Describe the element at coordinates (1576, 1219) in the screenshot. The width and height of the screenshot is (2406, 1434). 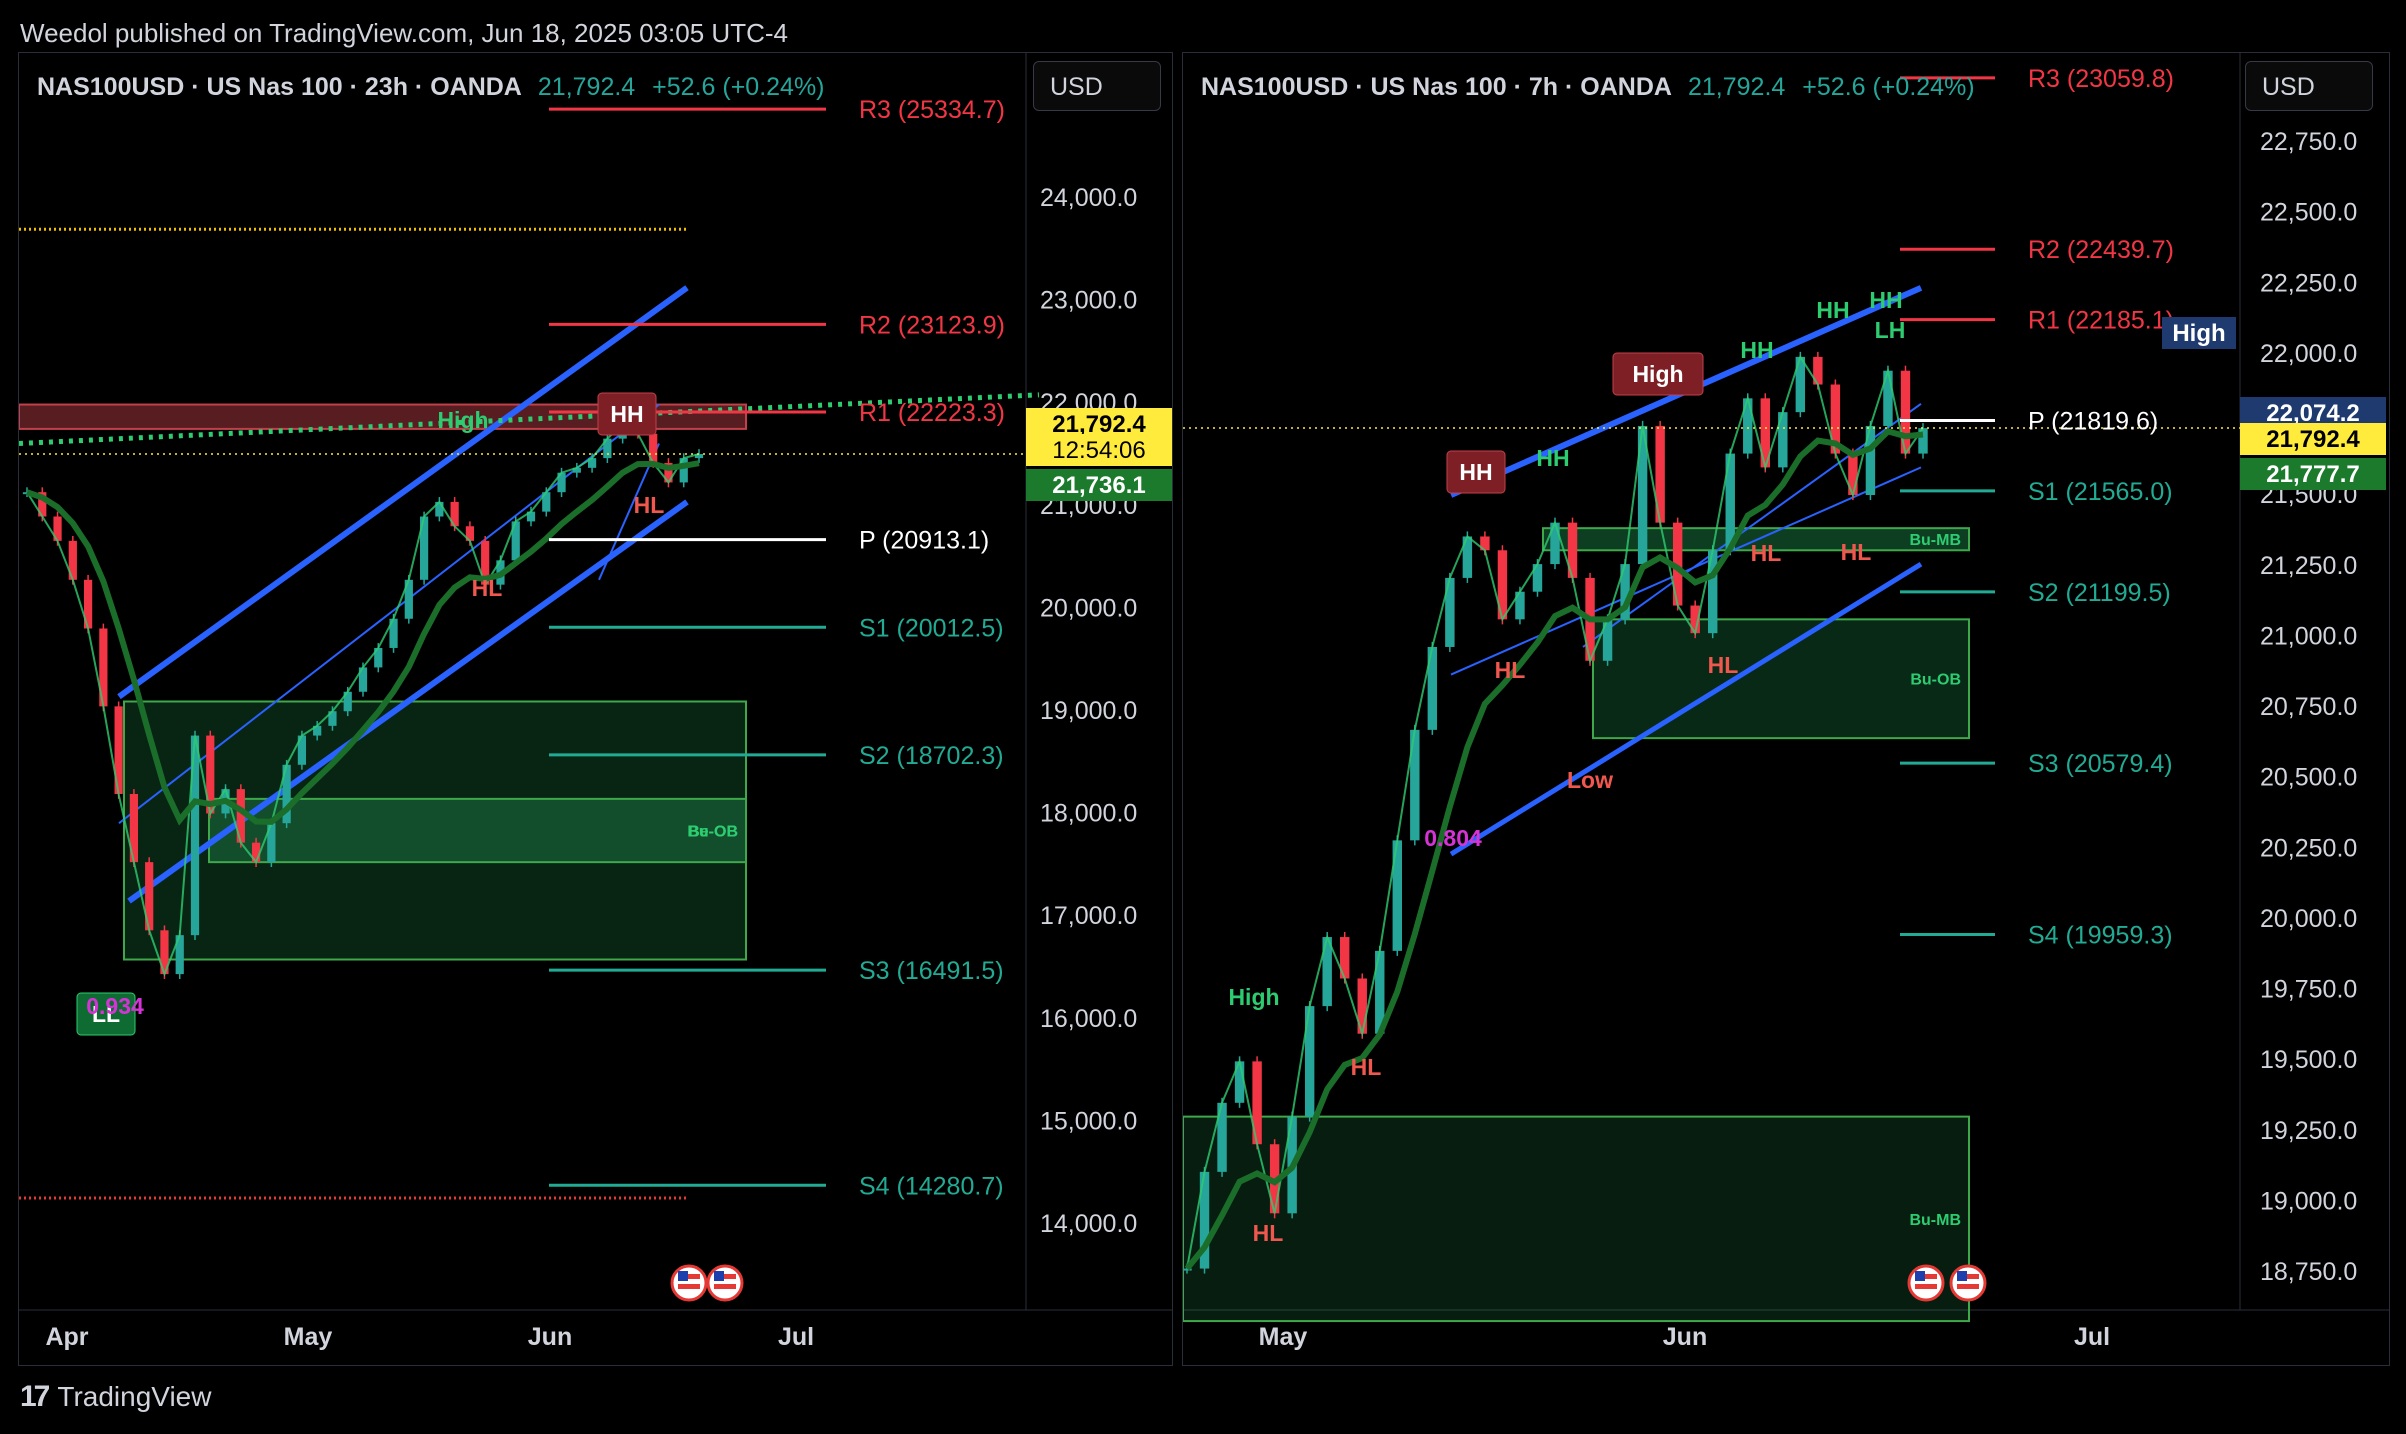
I see `order-block-zone` at that location.